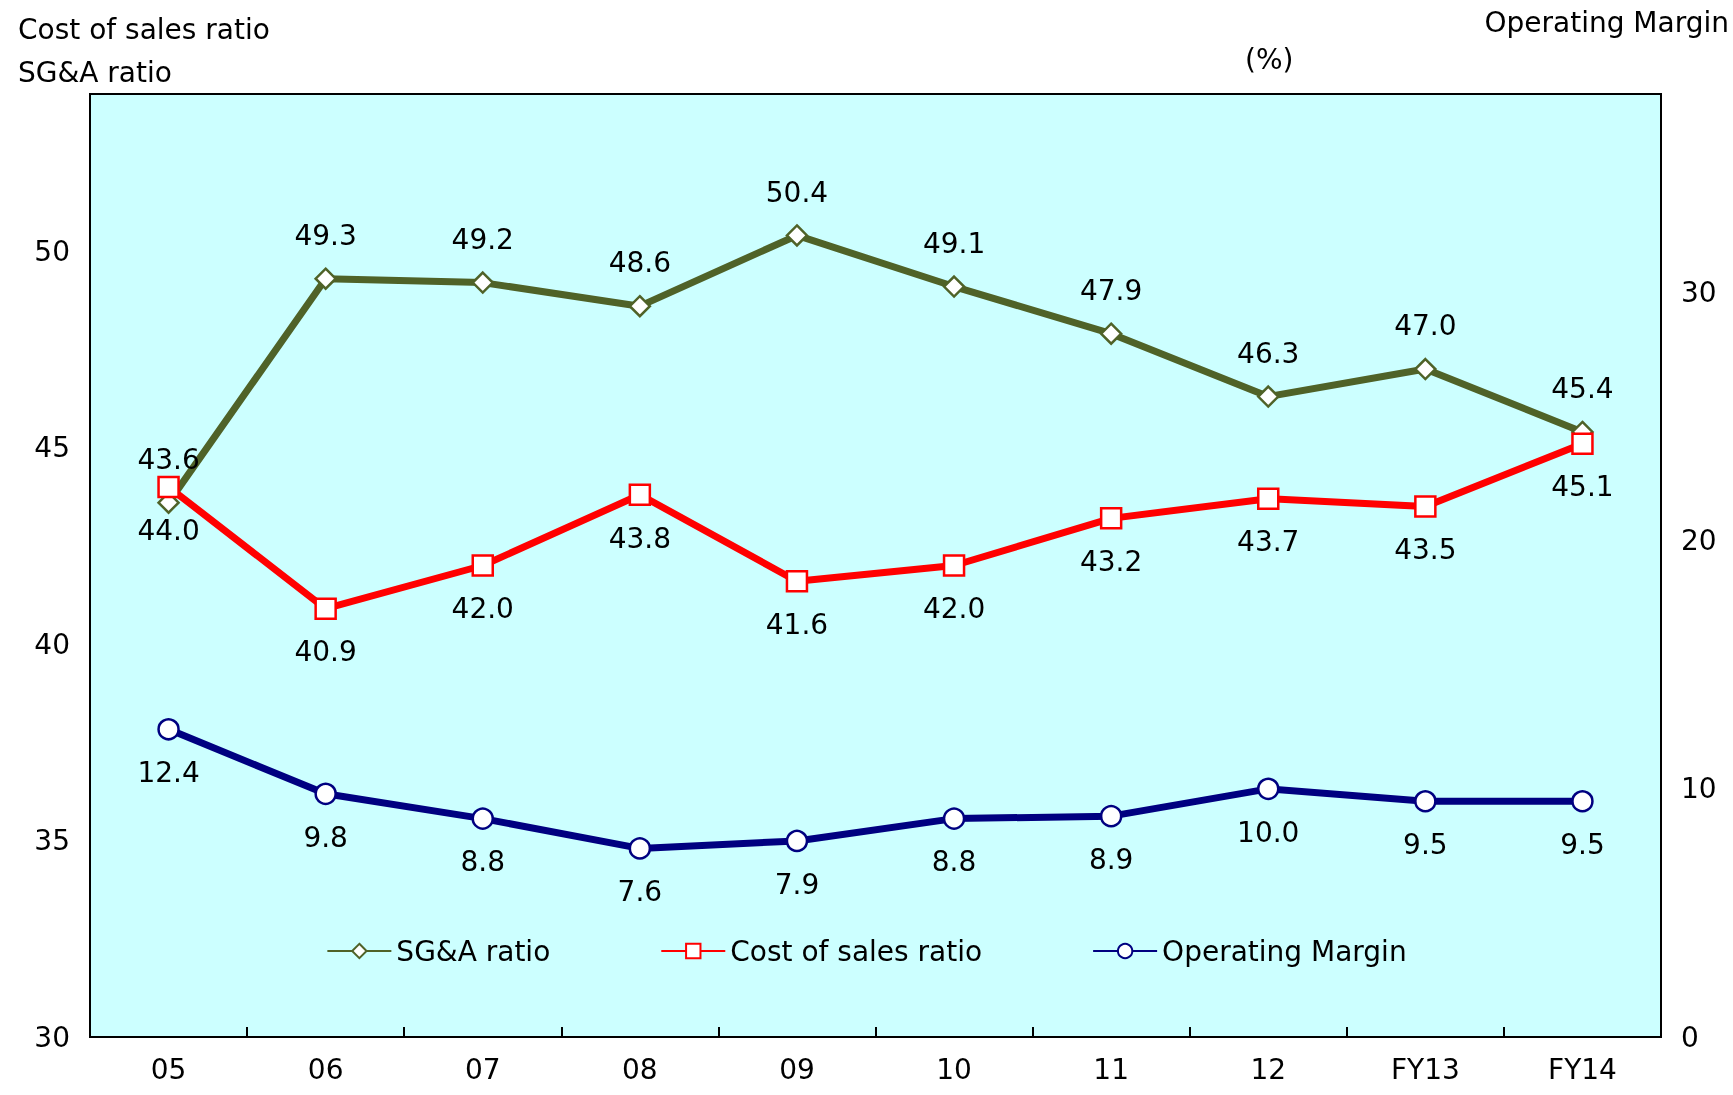  I want to click on x-tick-label: 05, so click(168, 1069).